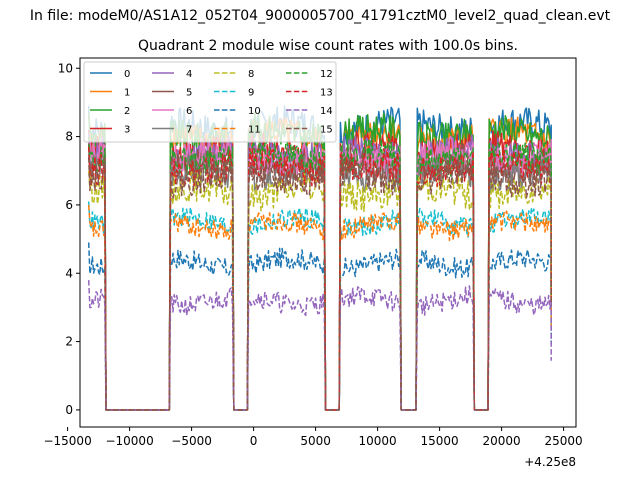 The image size is (640, 480). I want to click on legend-label: 12, so click(326, 74).